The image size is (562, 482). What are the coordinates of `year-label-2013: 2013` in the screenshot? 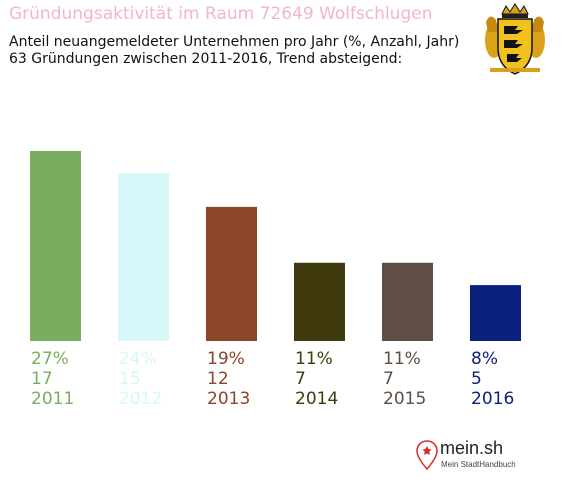 It's located at (228, 399).